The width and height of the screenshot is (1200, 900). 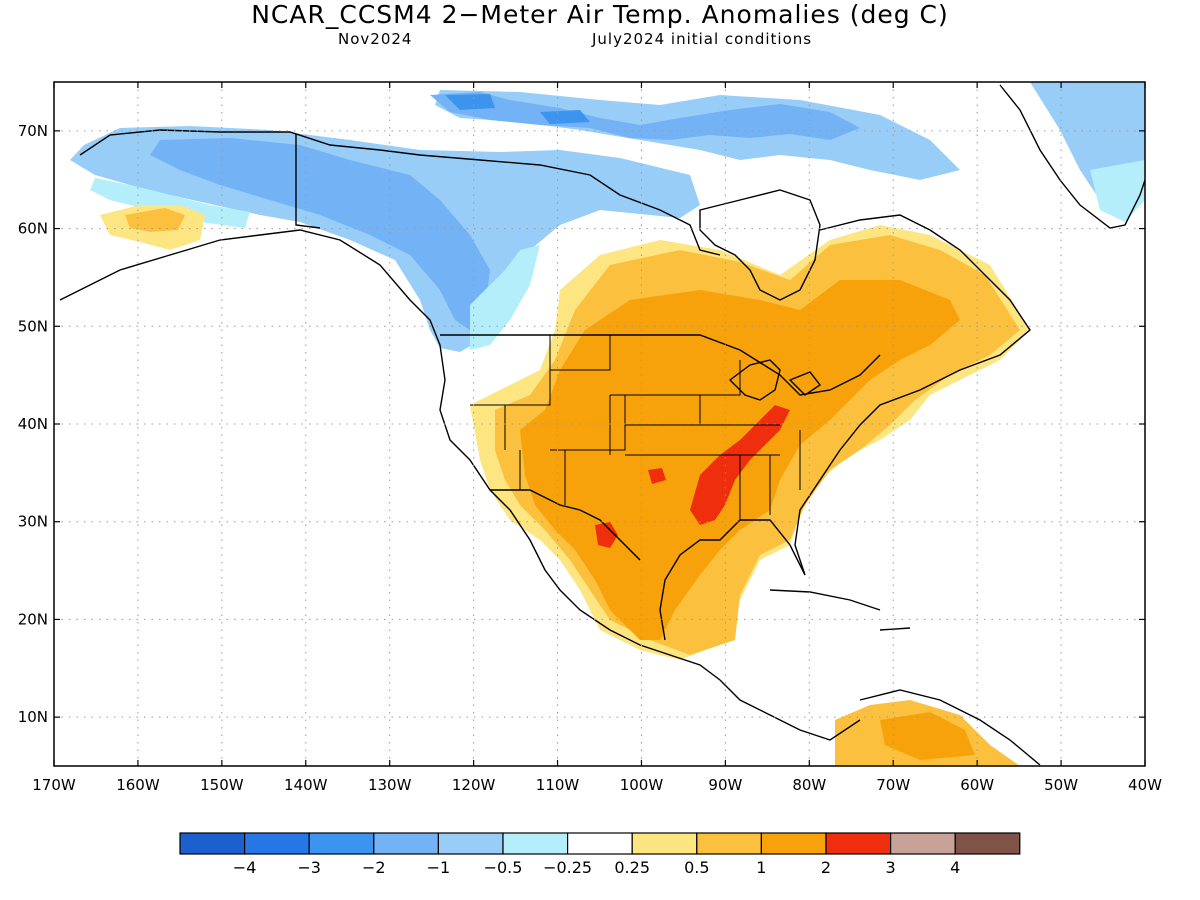 I want to click on colorbar-label: 3, so click(x=891, y=867).